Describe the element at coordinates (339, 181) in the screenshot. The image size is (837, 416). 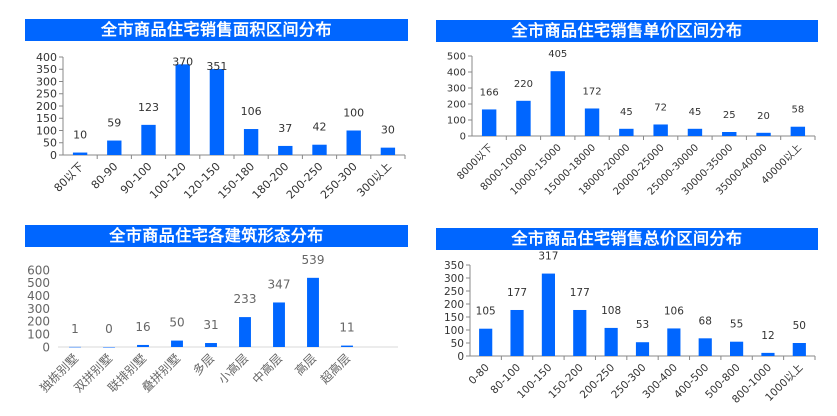
I see `x-tick-label: 250-300` at that location.